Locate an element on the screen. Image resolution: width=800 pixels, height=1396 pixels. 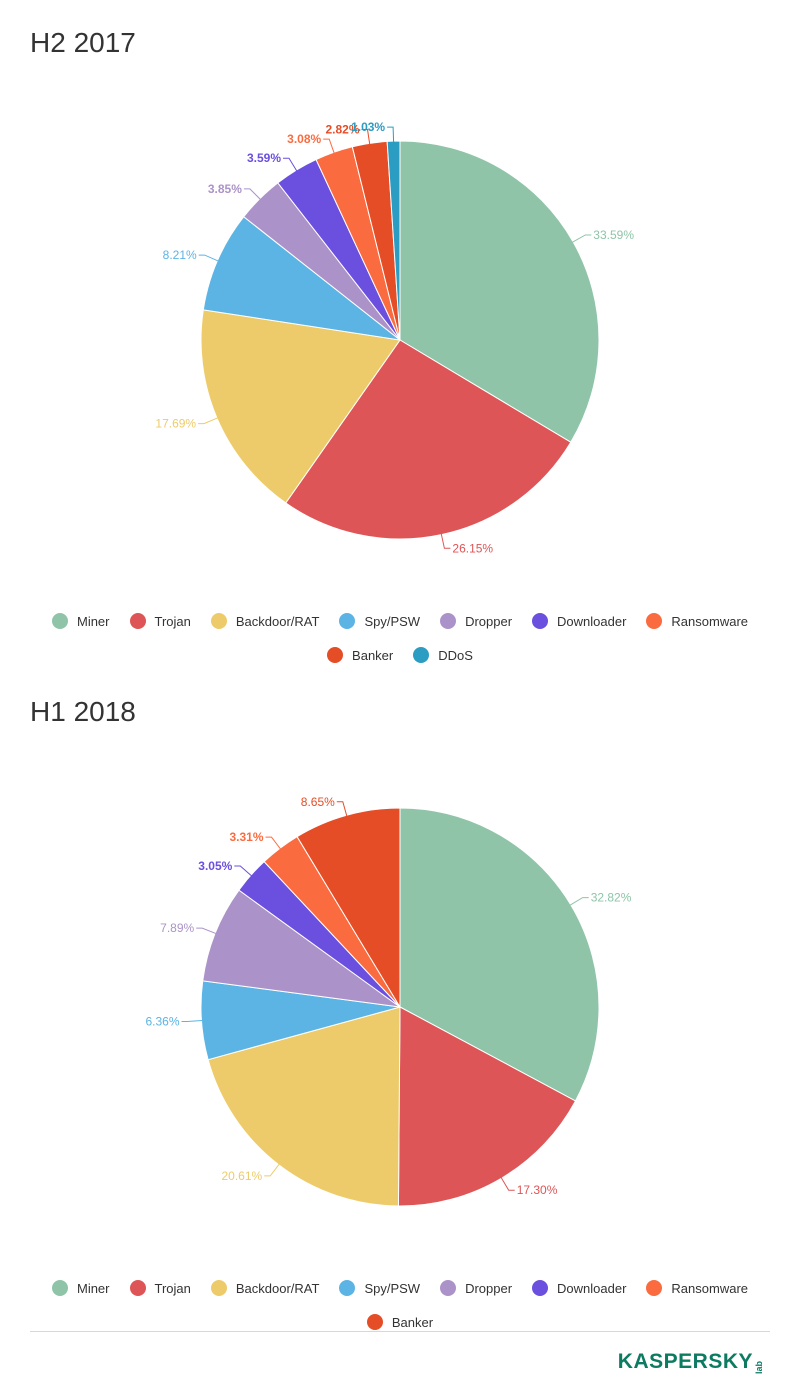
leader-line-ddos is located at coordinates (391, 136).